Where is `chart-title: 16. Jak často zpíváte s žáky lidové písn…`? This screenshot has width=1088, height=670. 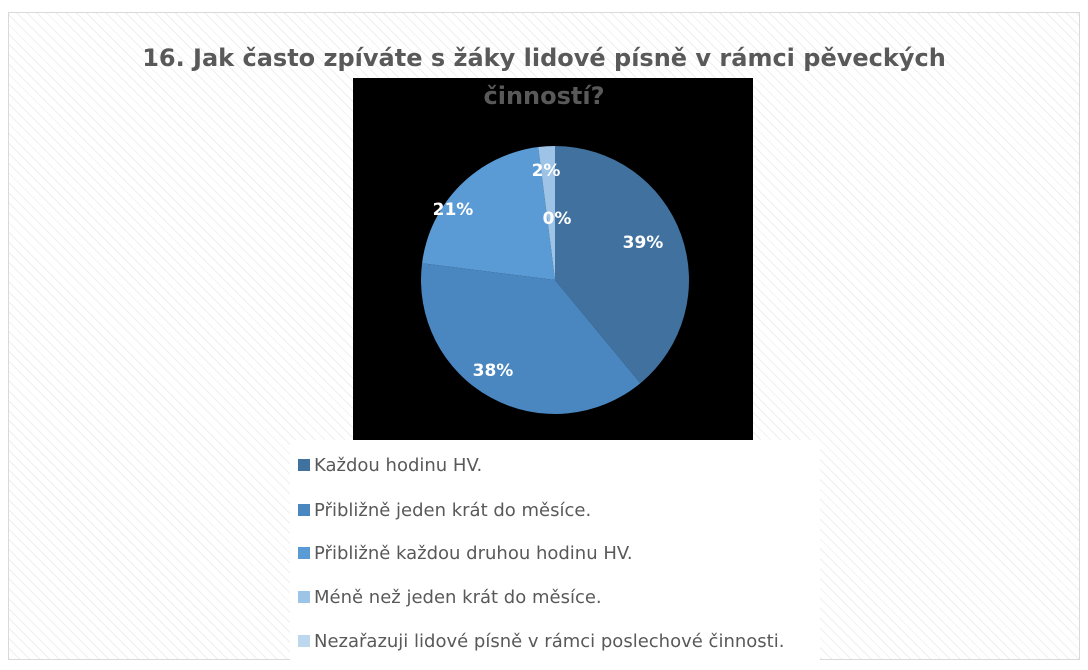 chart-title: 16. Jak často zpíváte s žáky lidové písn… is located at coordinates (544, 58).